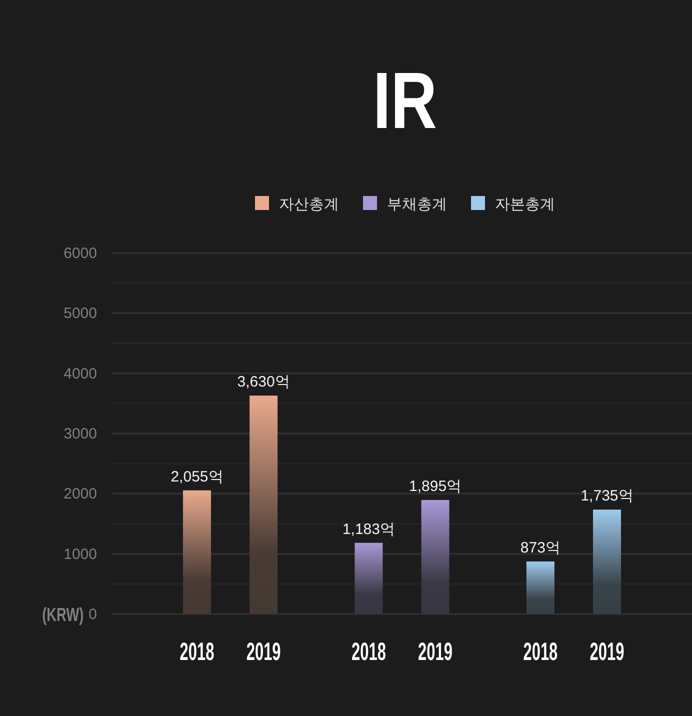  I want to click on ylabel: (KRW), so click(63, 615).